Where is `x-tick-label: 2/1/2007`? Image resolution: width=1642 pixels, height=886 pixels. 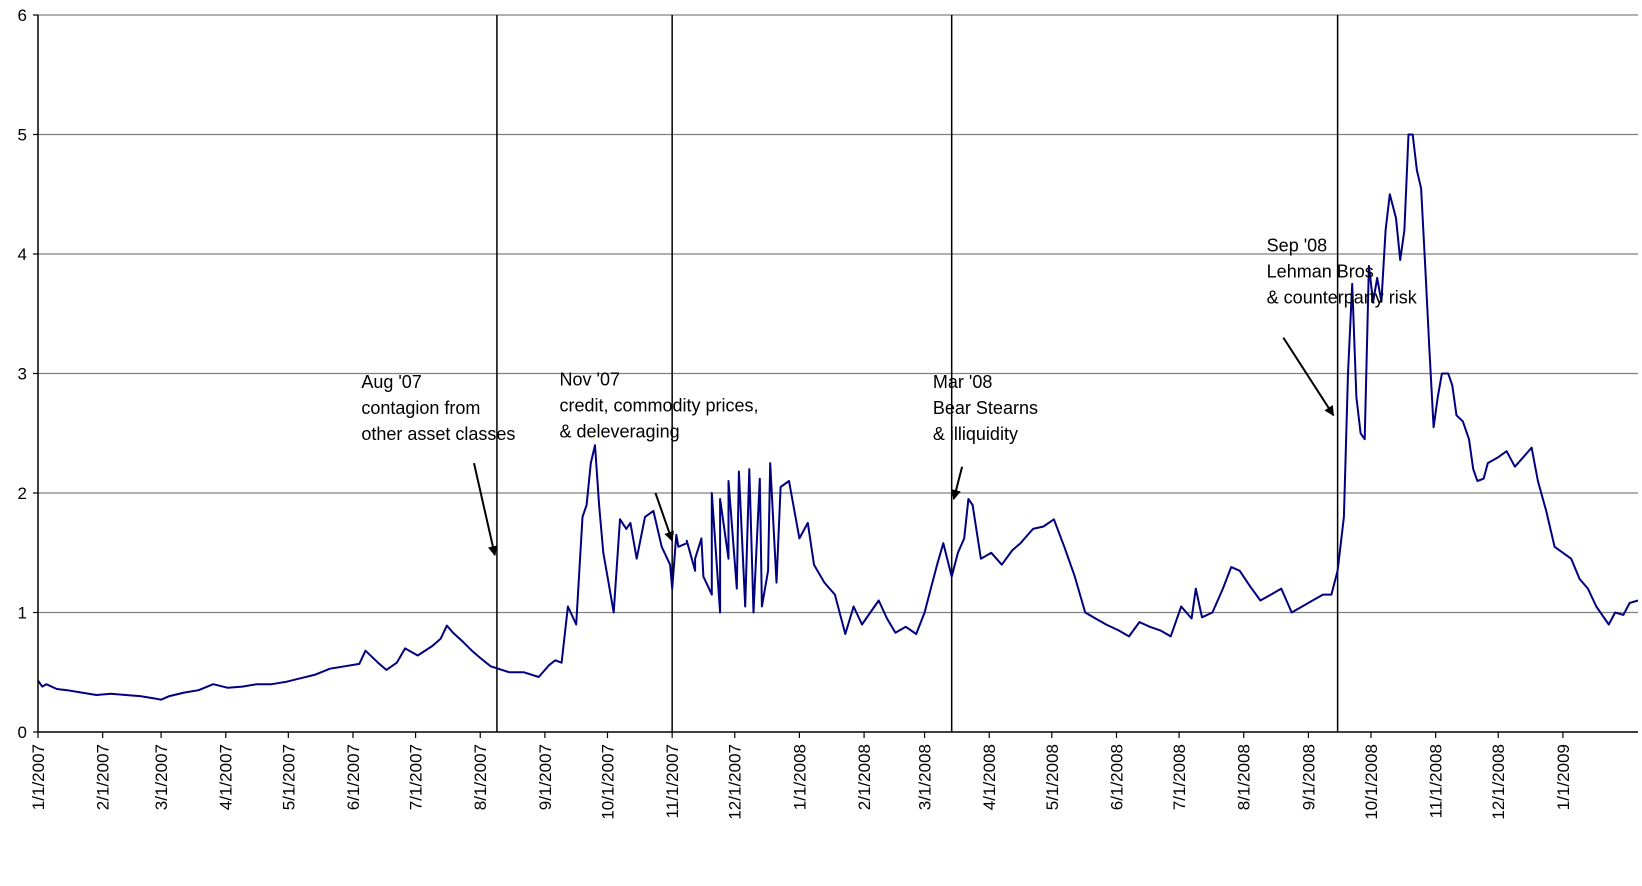
x-tick-label: 2/1/2007 is located at coordinates (103, 777).